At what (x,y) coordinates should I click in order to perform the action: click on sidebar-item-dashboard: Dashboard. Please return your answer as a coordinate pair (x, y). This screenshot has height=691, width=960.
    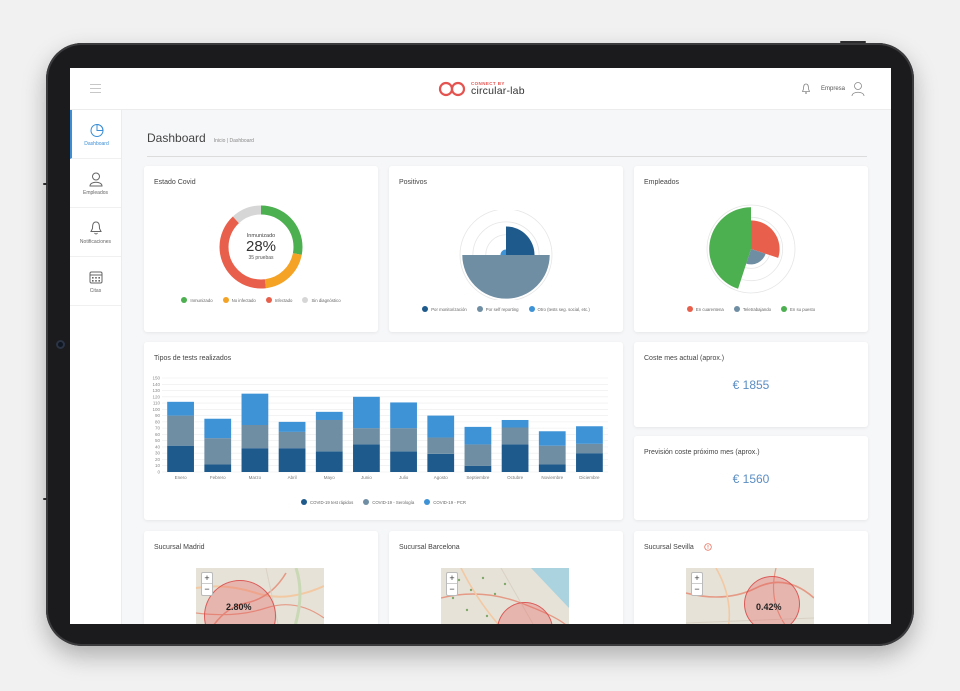
    Looking at the image, I should click on (95, 134).